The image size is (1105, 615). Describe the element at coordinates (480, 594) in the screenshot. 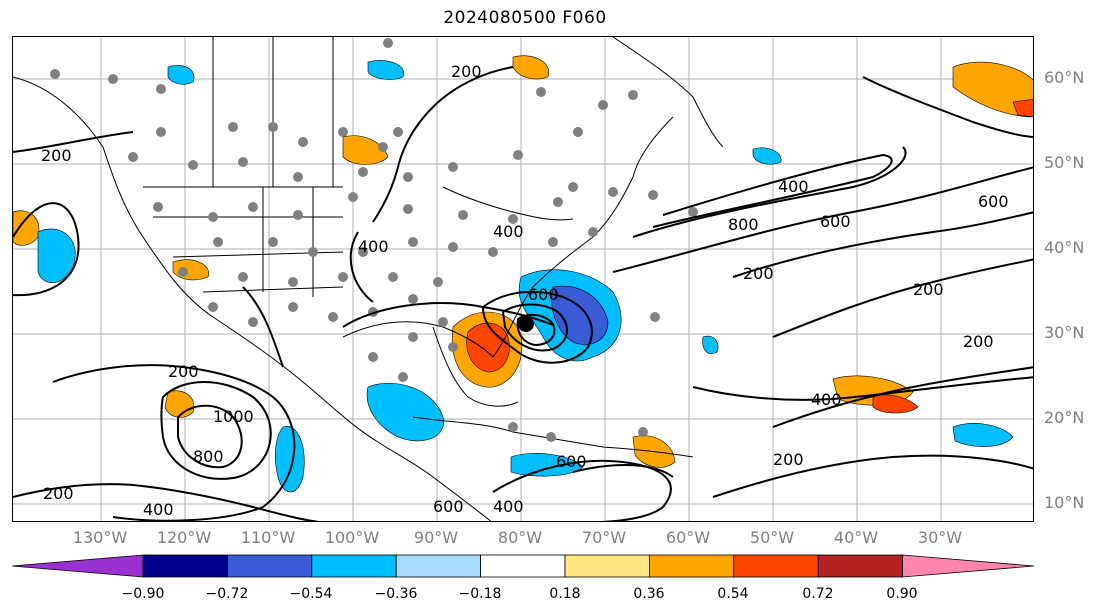

I see `colorbar-tick: −0.18` at that location.